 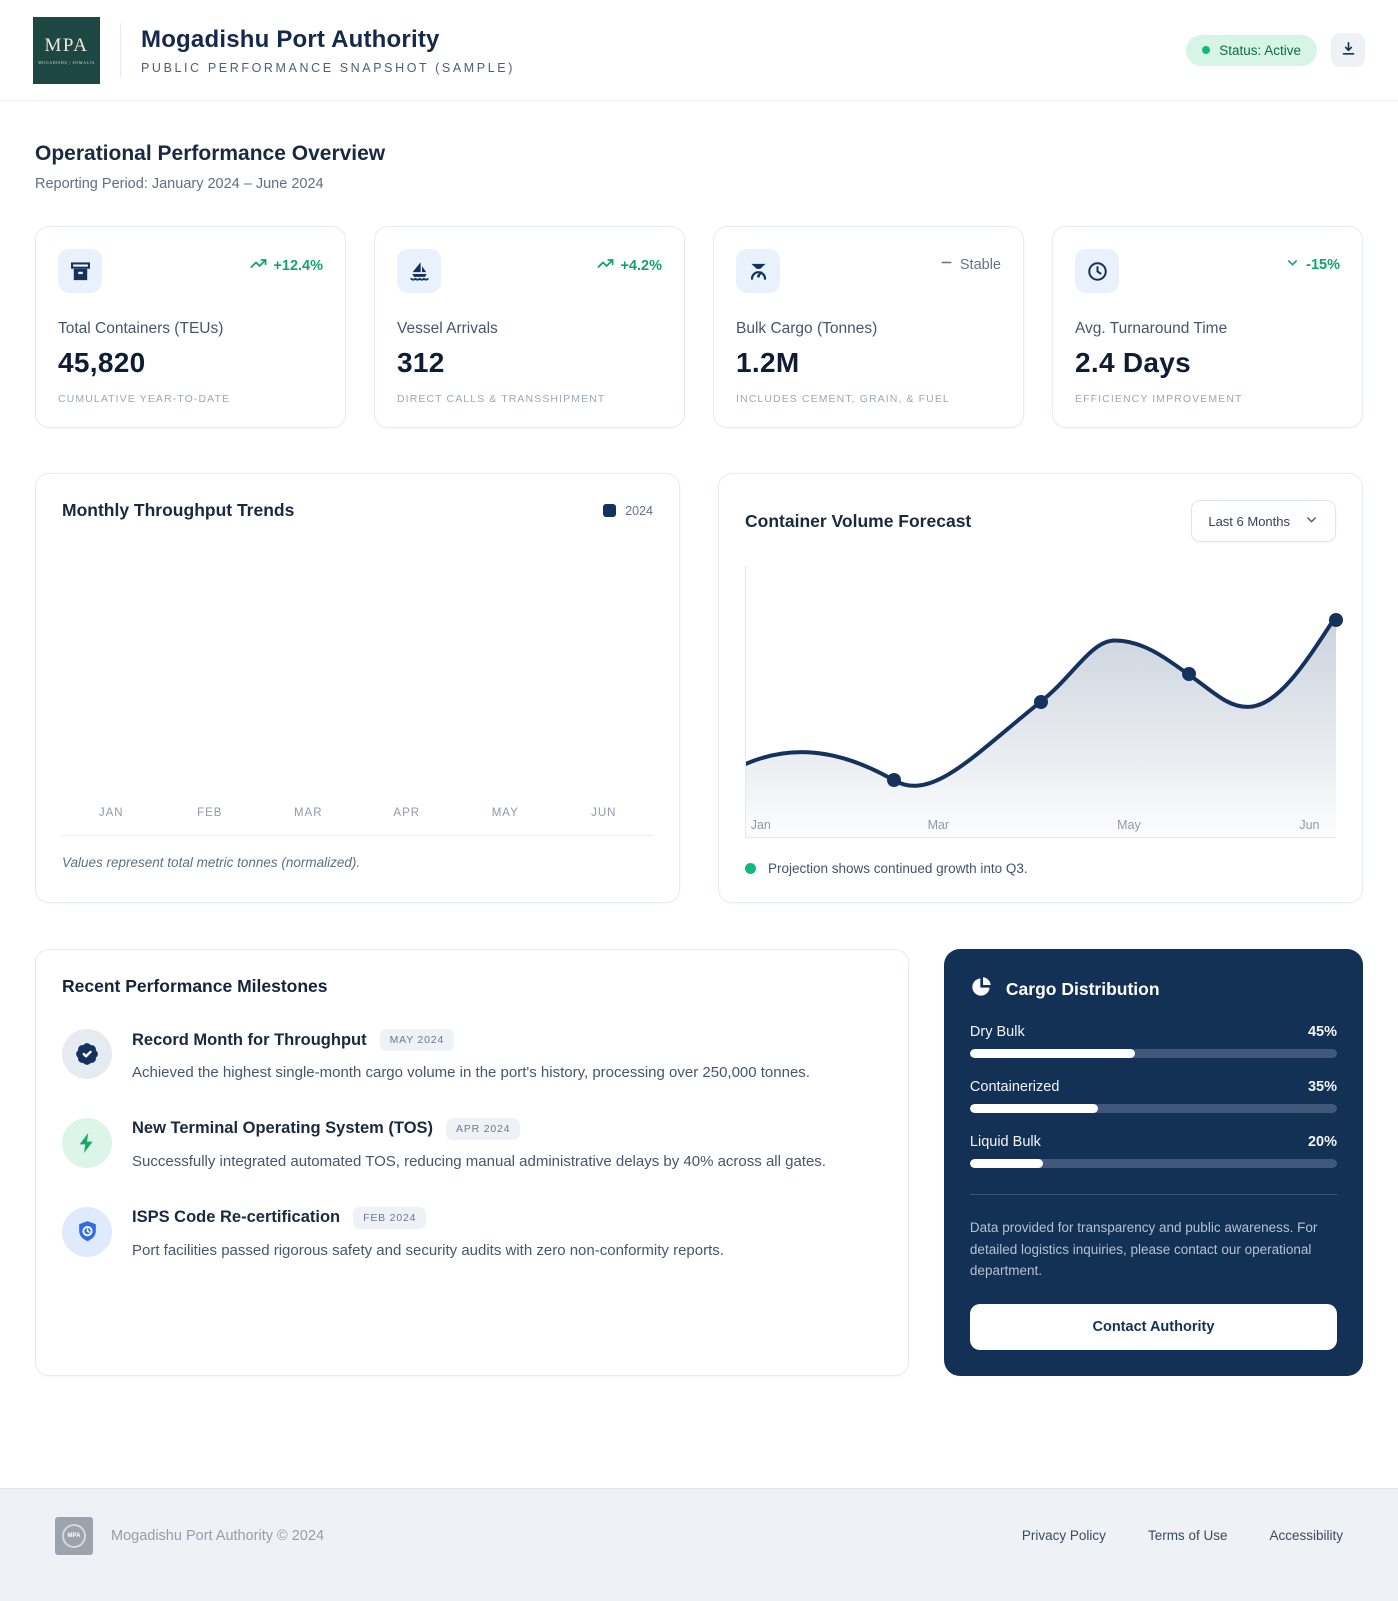 I want to click on footer-link-privacy-policy: Privacy Policy, so click(x=1063, y=1536).